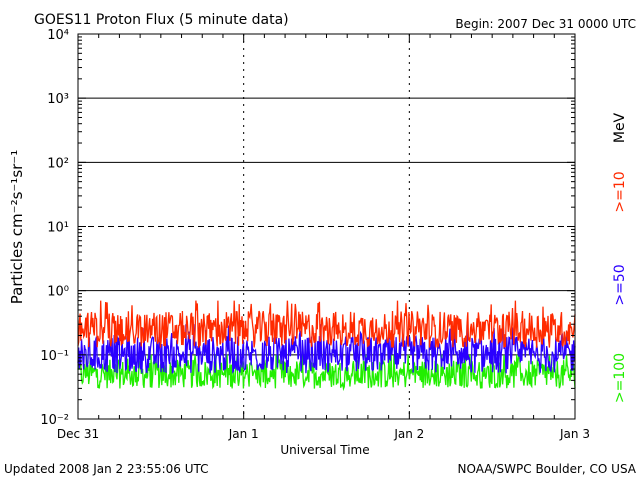 This screenshot has width=640, height=480. Describe the element at coordinates (620, 378) in the screenshot. I see `legend-item-ge100: >=100` at that location.